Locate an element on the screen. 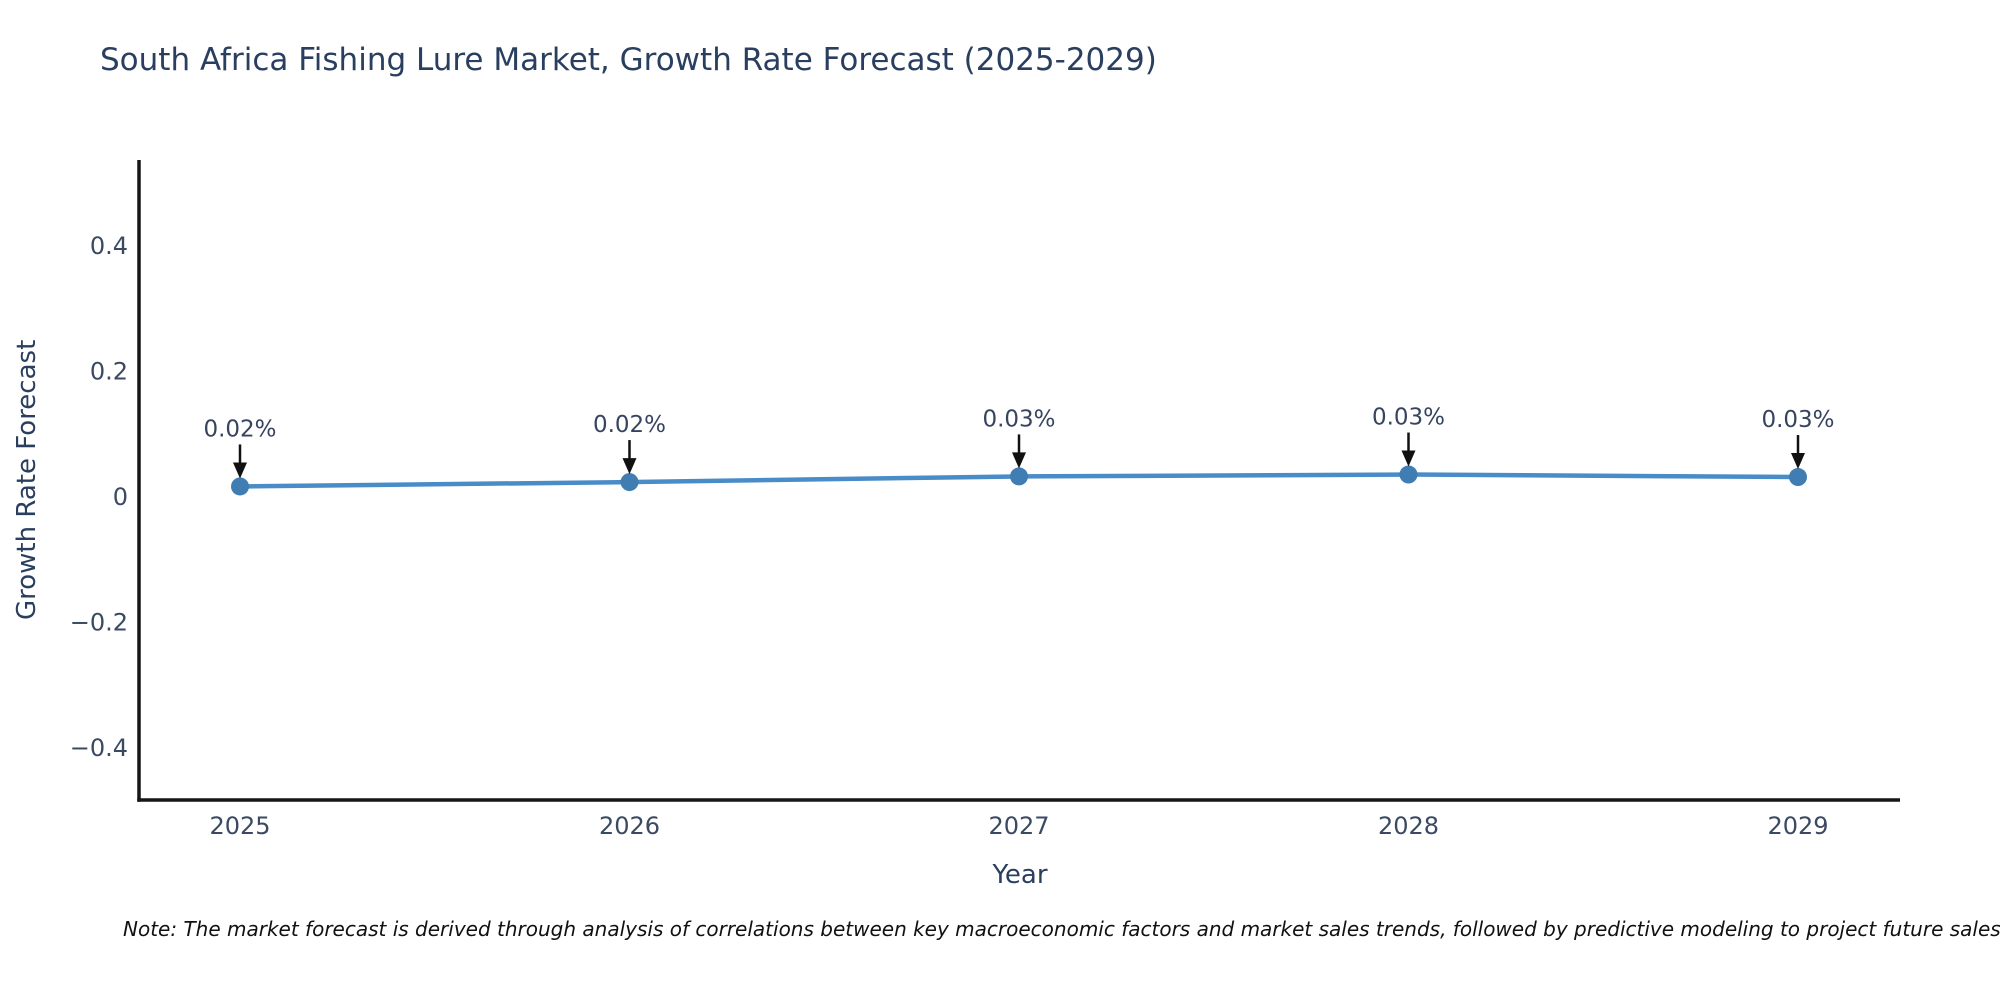 The width and height of the screenshot is (2000, 1000). x-tick-label: 2026 is located at coordinates (629, 826).